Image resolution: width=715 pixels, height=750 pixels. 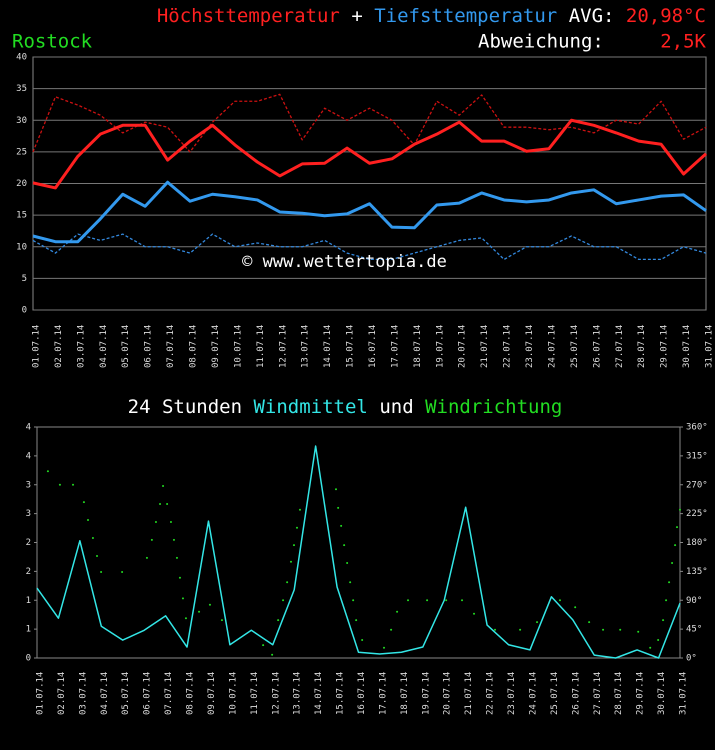 I want to click on y-tick-label: 4, so click(x=28, y=428).